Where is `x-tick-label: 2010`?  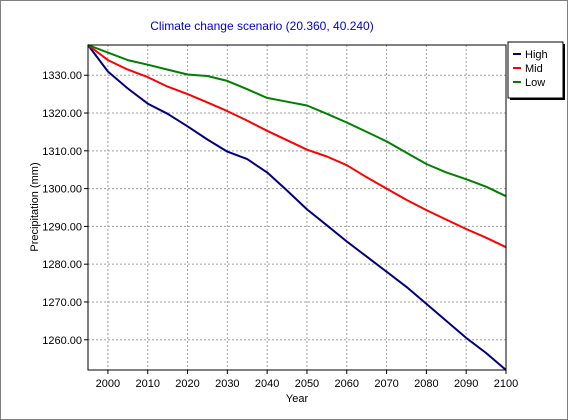 x-tick-label: 2010 is located at coordinates (147, 384).